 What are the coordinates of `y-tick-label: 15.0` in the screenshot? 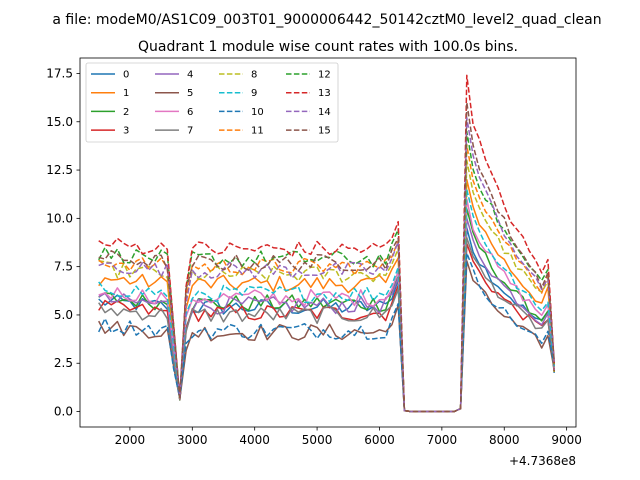 It's located at (59, 122).